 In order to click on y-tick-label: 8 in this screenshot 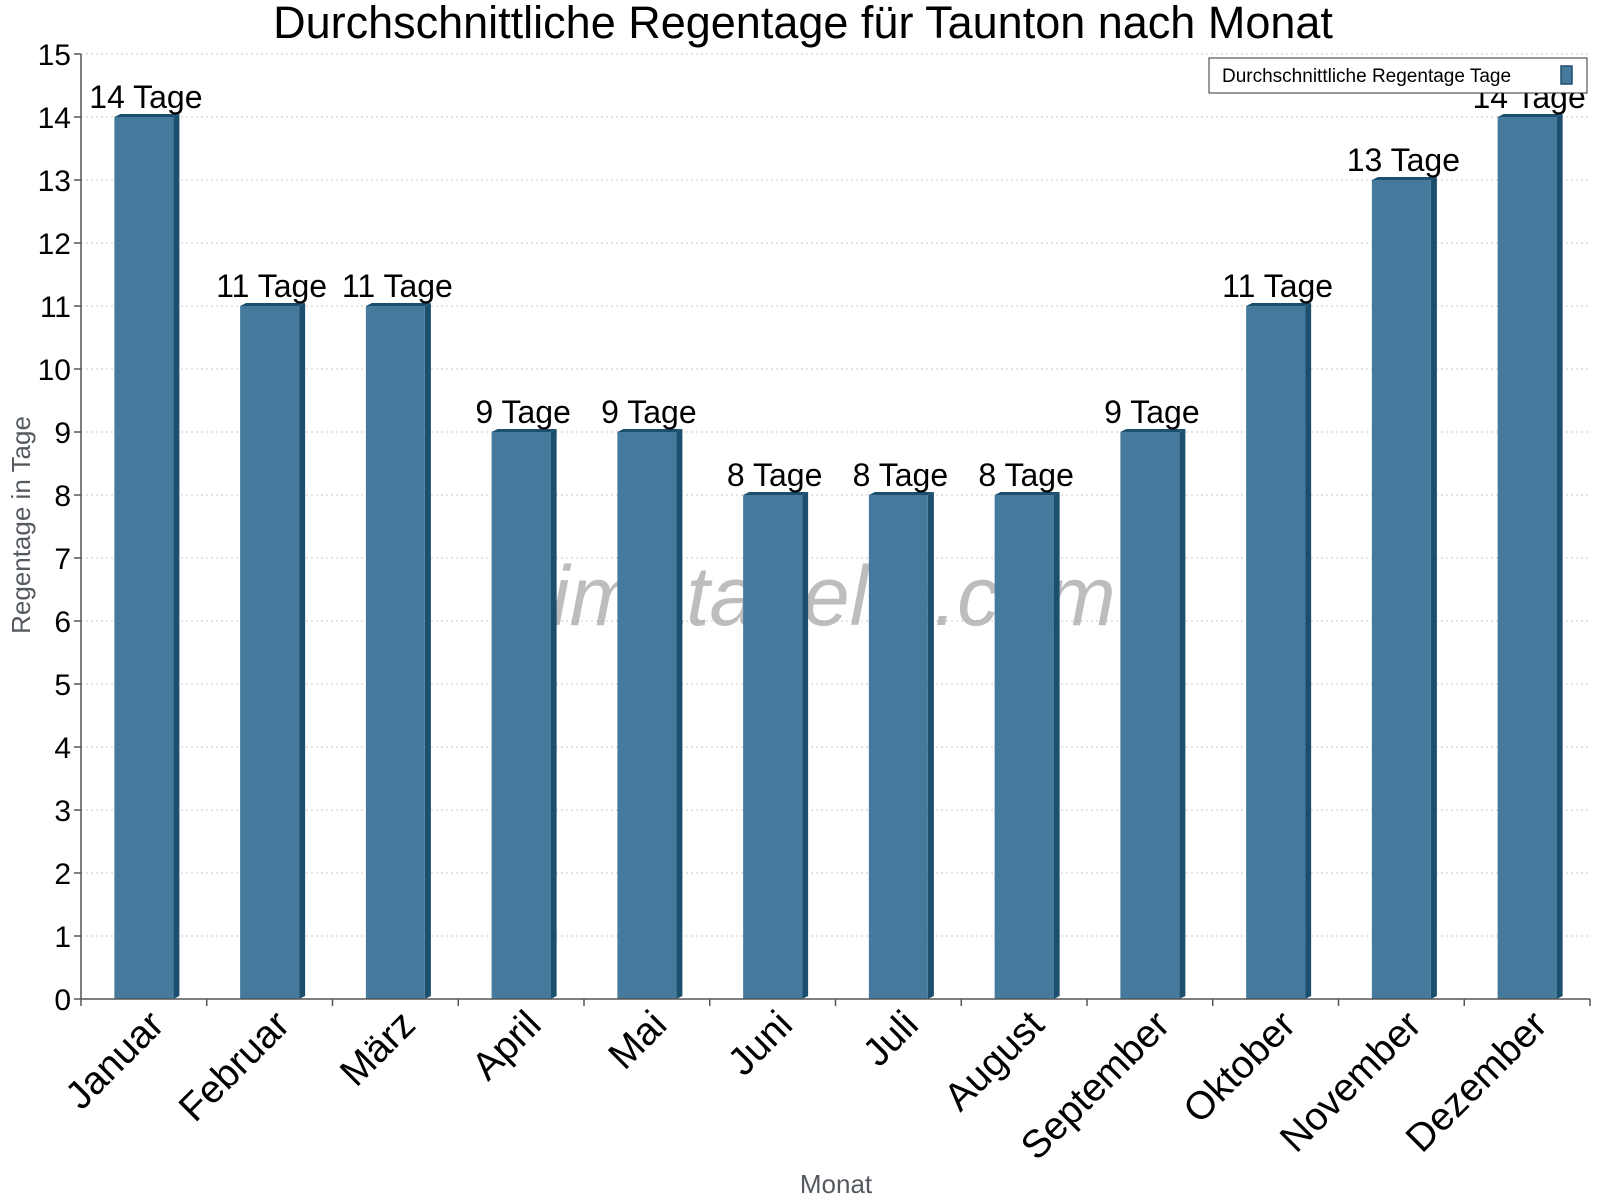, I will do `click(62, 496)`.